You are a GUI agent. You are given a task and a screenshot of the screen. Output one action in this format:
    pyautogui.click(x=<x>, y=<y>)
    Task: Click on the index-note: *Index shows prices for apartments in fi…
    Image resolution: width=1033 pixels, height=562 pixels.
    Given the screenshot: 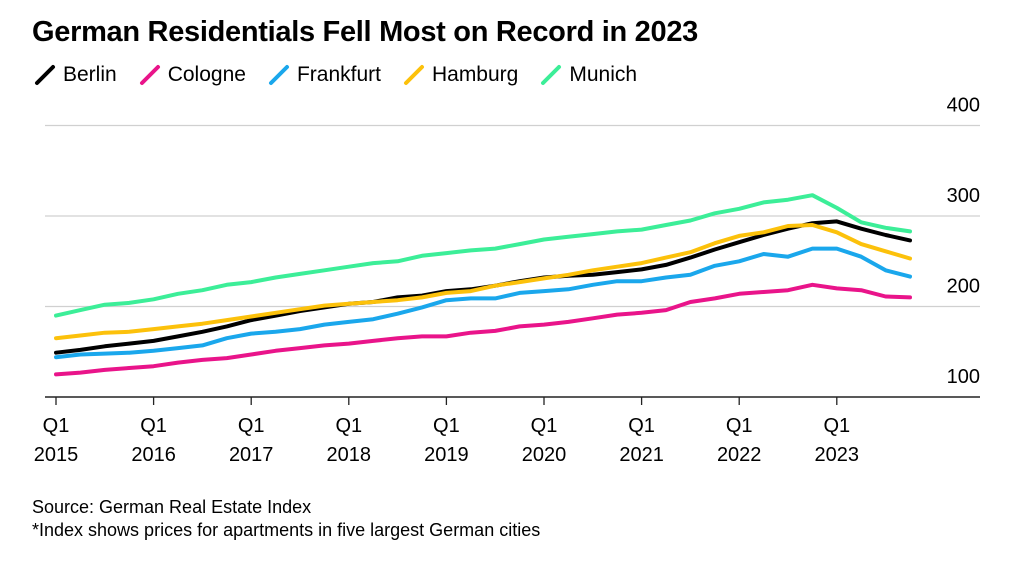 What is the action you would take?
    pyautogui.click(x=286, y=530)
    